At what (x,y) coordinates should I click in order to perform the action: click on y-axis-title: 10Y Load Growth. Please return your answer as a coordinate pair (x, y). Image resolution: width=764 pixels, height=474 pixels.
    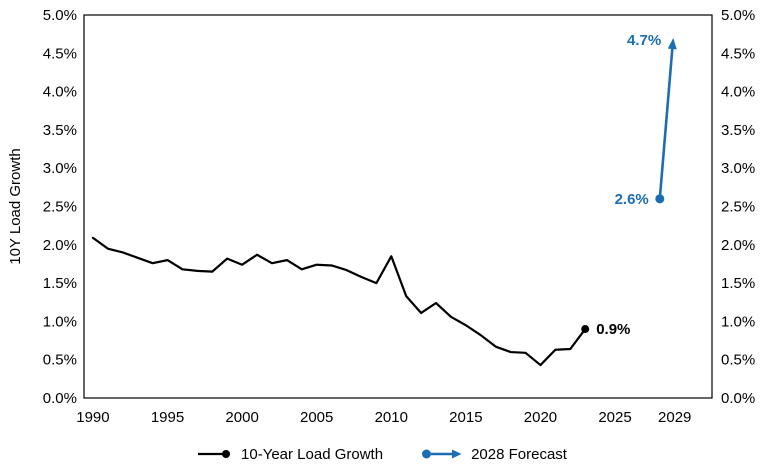
    Looking at the image, I should click on (15, 206).